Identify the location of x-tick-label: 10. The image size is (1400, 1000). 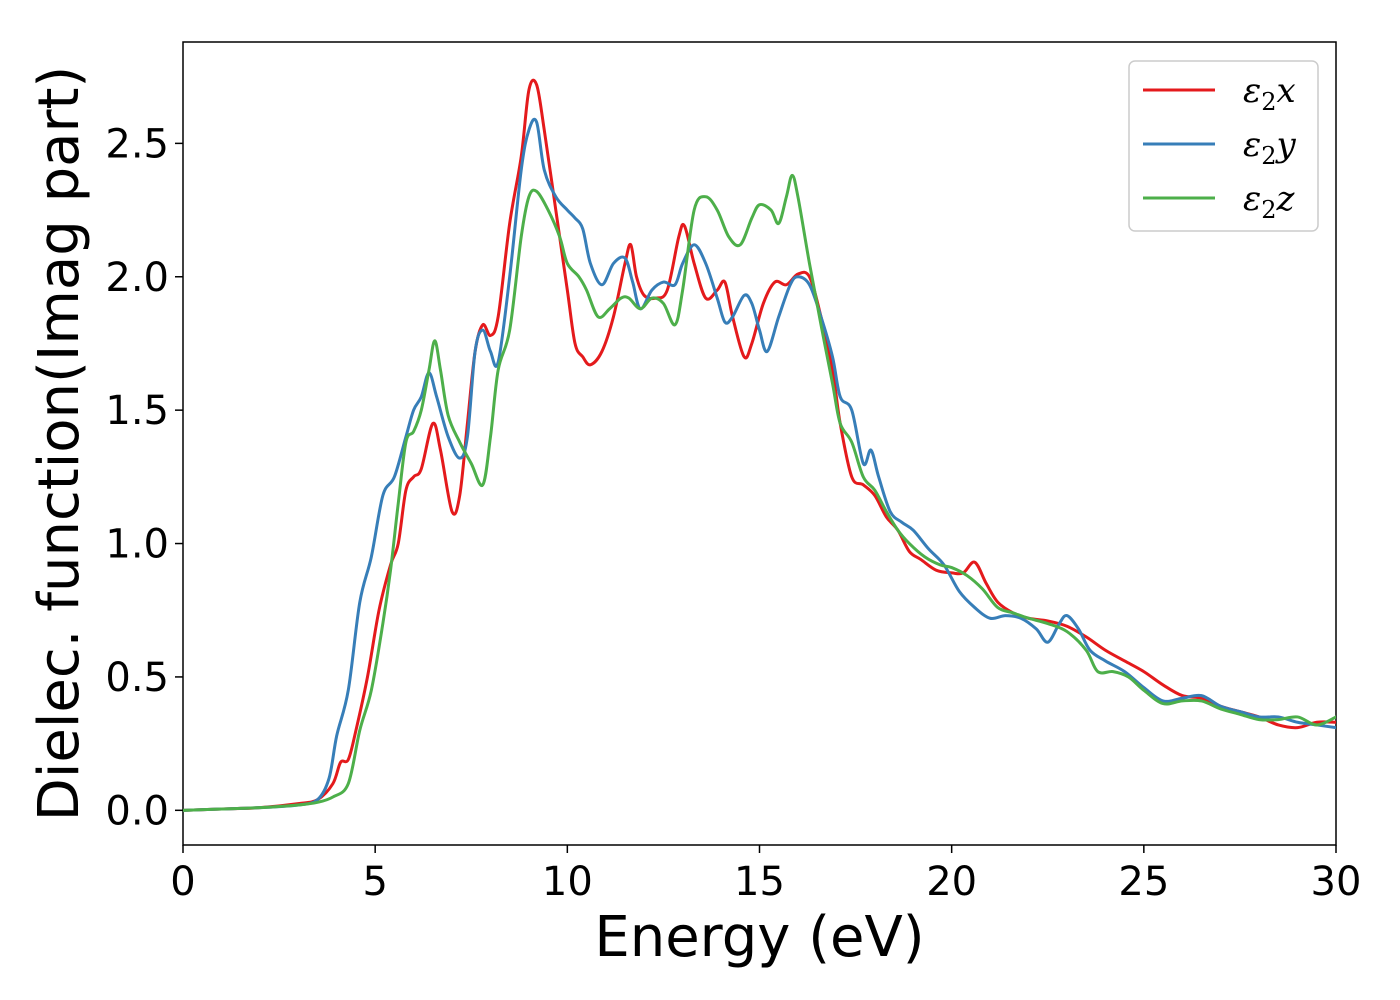
(567, 882).